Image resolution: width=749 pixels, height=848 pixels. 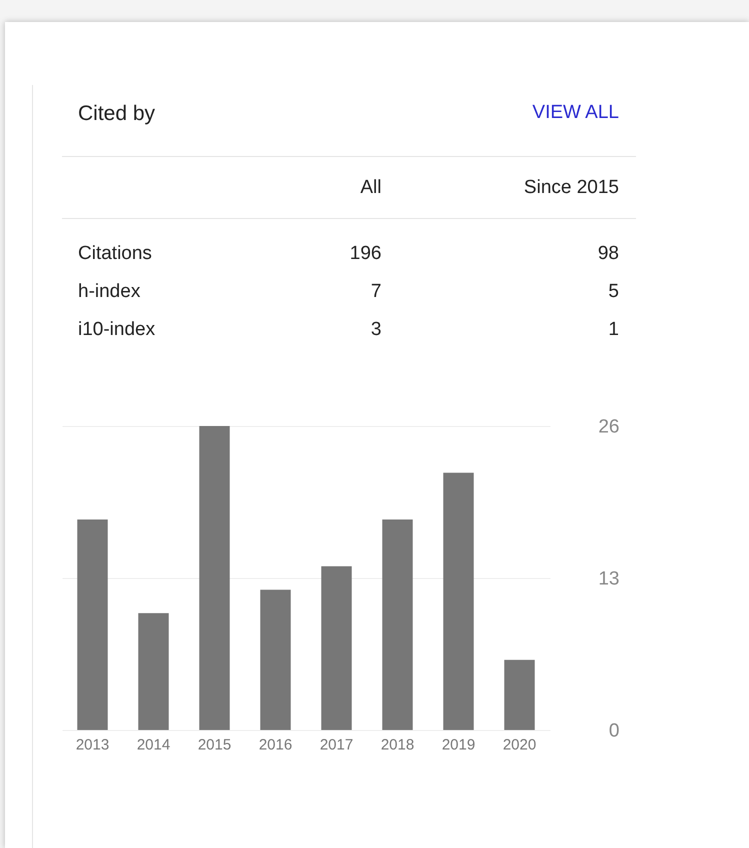 What do you see at coordinates (609, 579) in the screenshot?
I see `y-tick-label: 13` at bounding box center [609, 579].